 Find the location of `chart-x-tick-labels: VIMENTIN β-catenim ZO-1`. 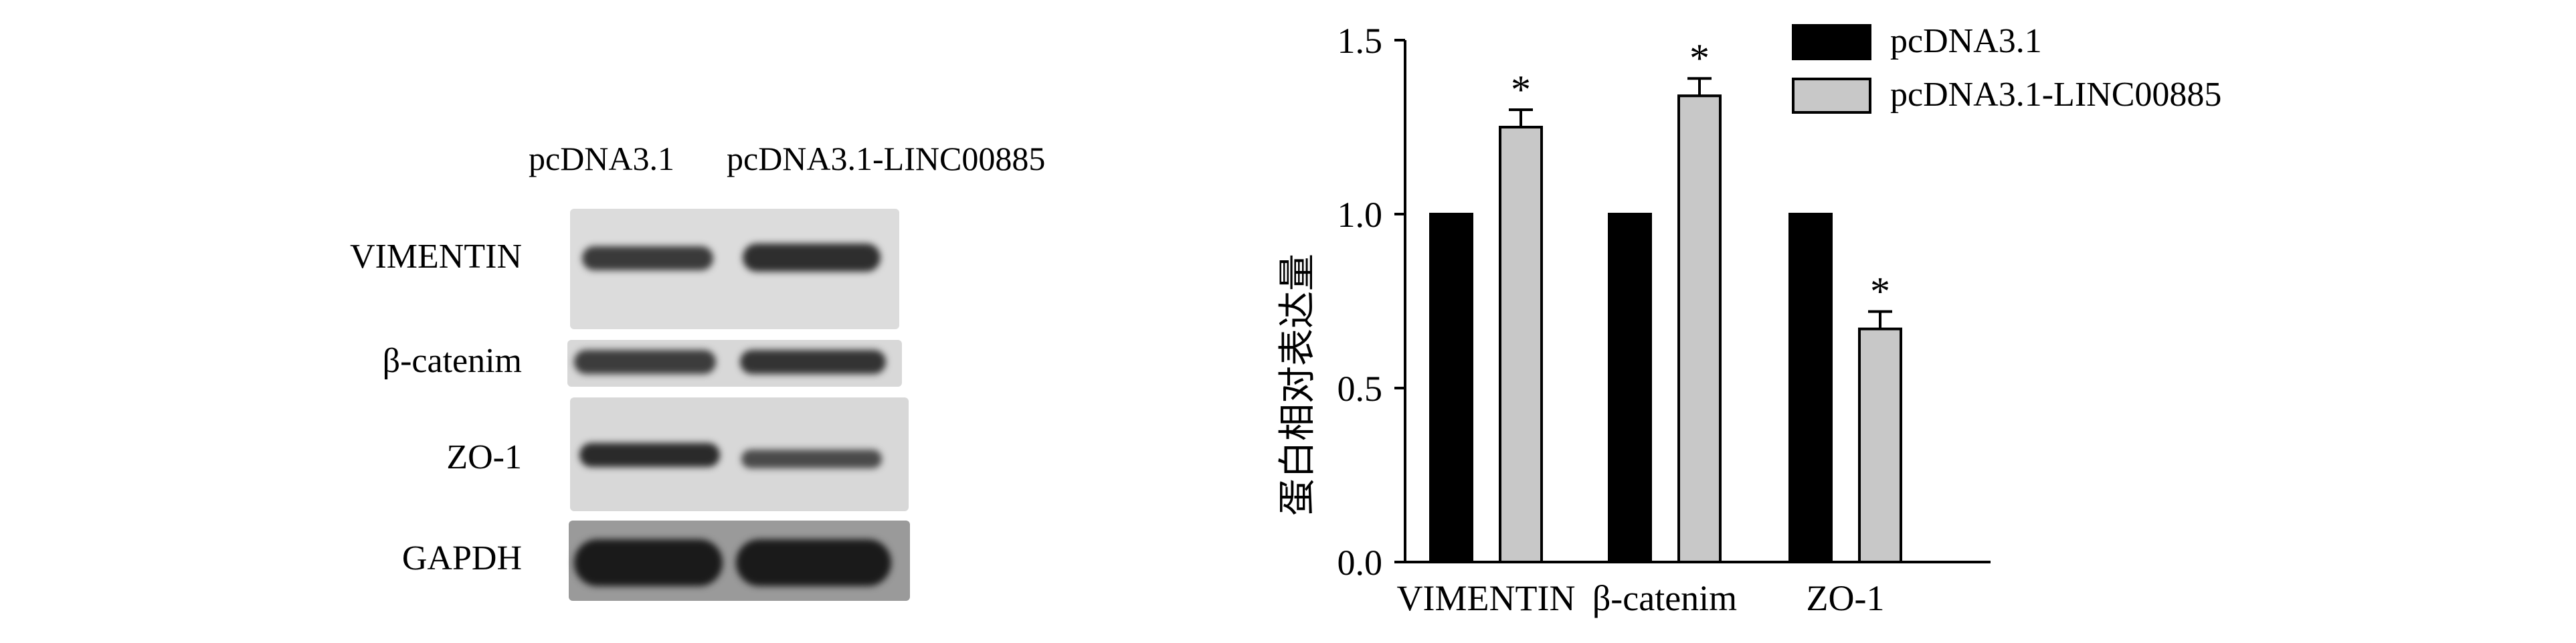

chart-x-tick-labels: VIMENTIN β-catenim ZO-1 is located at coordinates (1641, 598).